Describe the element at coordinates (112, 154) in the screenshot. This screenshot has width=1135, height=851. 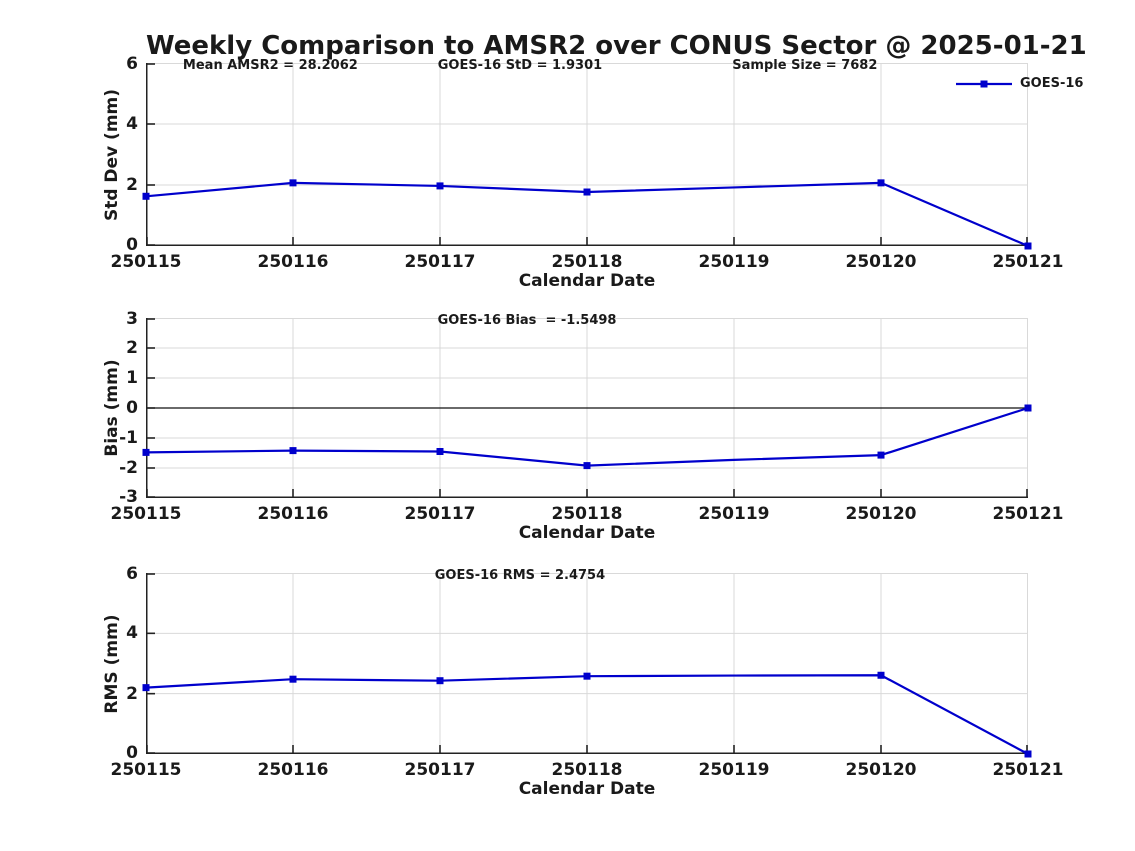
I see `y-axis-label: Std Dev (mm)` at that location.